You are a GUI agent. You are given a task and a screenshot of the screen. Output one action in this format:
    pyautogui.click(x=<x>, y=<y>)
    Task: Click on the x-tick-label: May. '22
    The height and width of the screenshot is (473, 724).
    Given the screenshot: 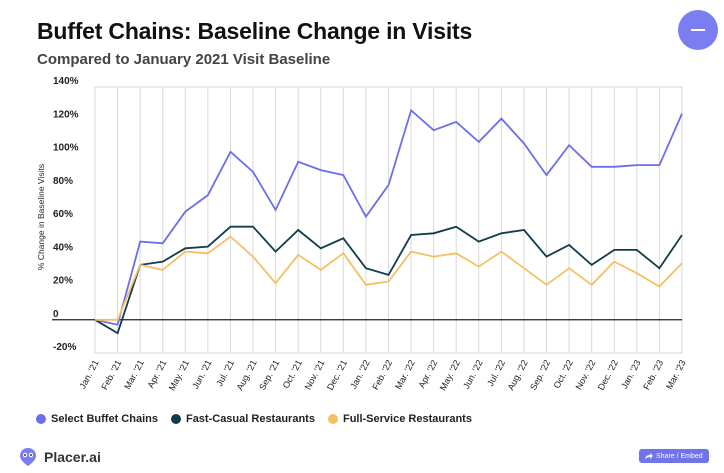 What is the action you would take?
    pyautogui.click(x=450, y=375)
    